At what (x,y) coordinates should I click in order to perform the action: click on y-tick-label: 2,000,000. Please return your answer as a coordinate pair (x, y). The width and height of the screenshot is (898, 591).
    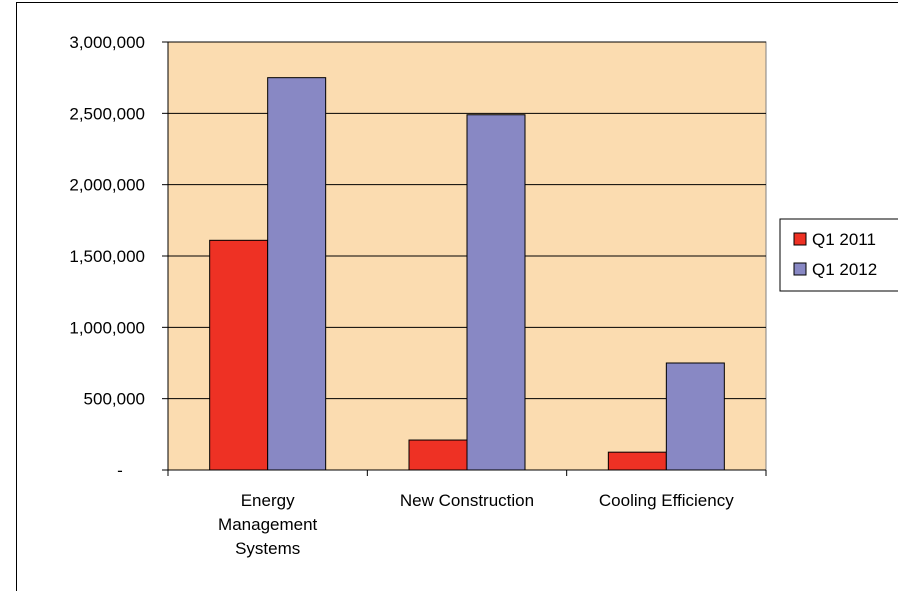
    Looking at the image, I should click on (107, 185).